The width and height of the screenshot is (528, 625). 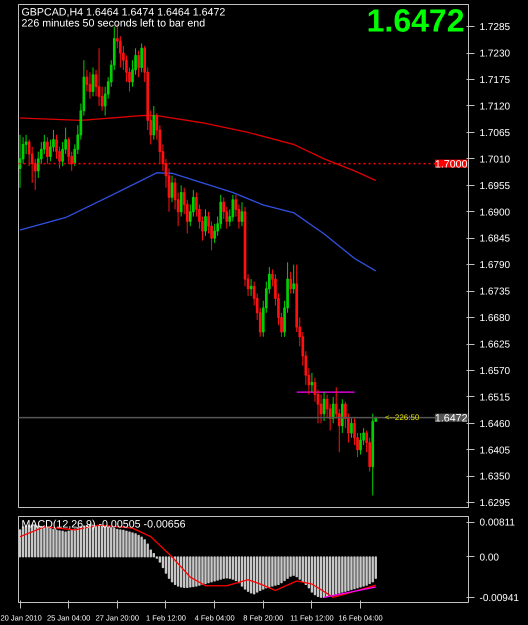 What do you see at coordinates (495, 28) in the screenshot?
I see `y-tick-label: 1.7285` at bounding box center [495, 28].